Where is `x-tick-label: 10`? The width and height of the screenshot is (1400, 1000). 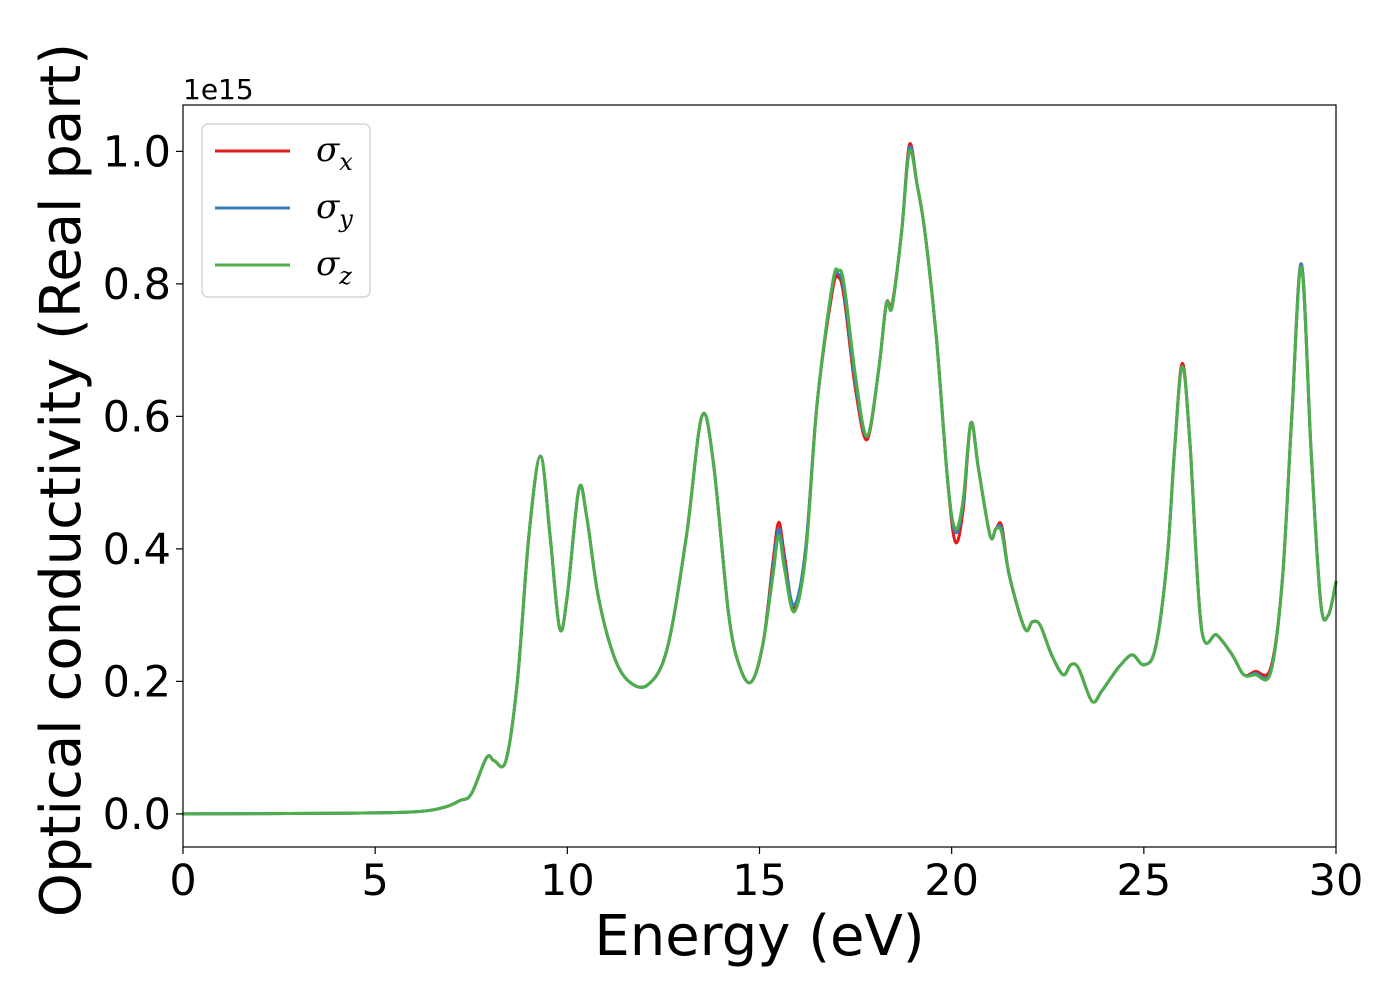
x-tick-label: 10 is located at coordinates (567, 881).